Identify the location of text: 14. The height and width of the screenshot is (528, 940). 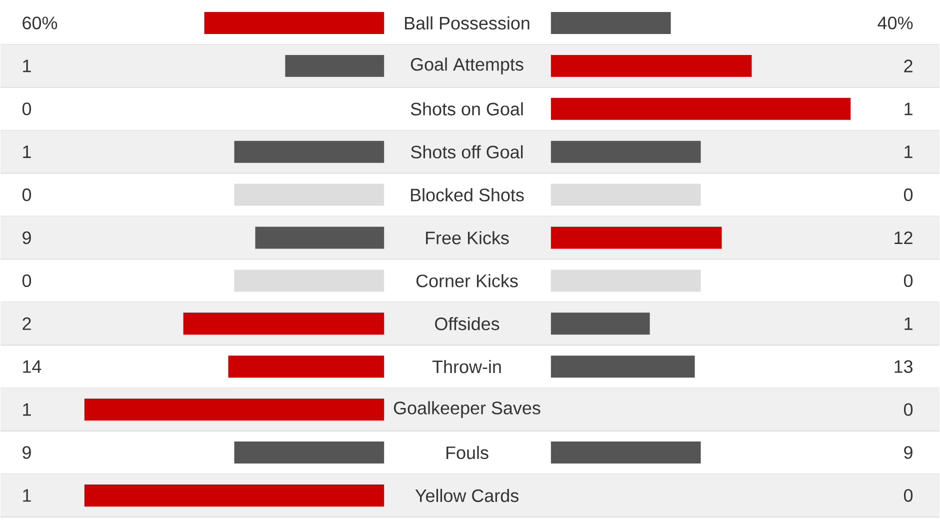
(32, 366).